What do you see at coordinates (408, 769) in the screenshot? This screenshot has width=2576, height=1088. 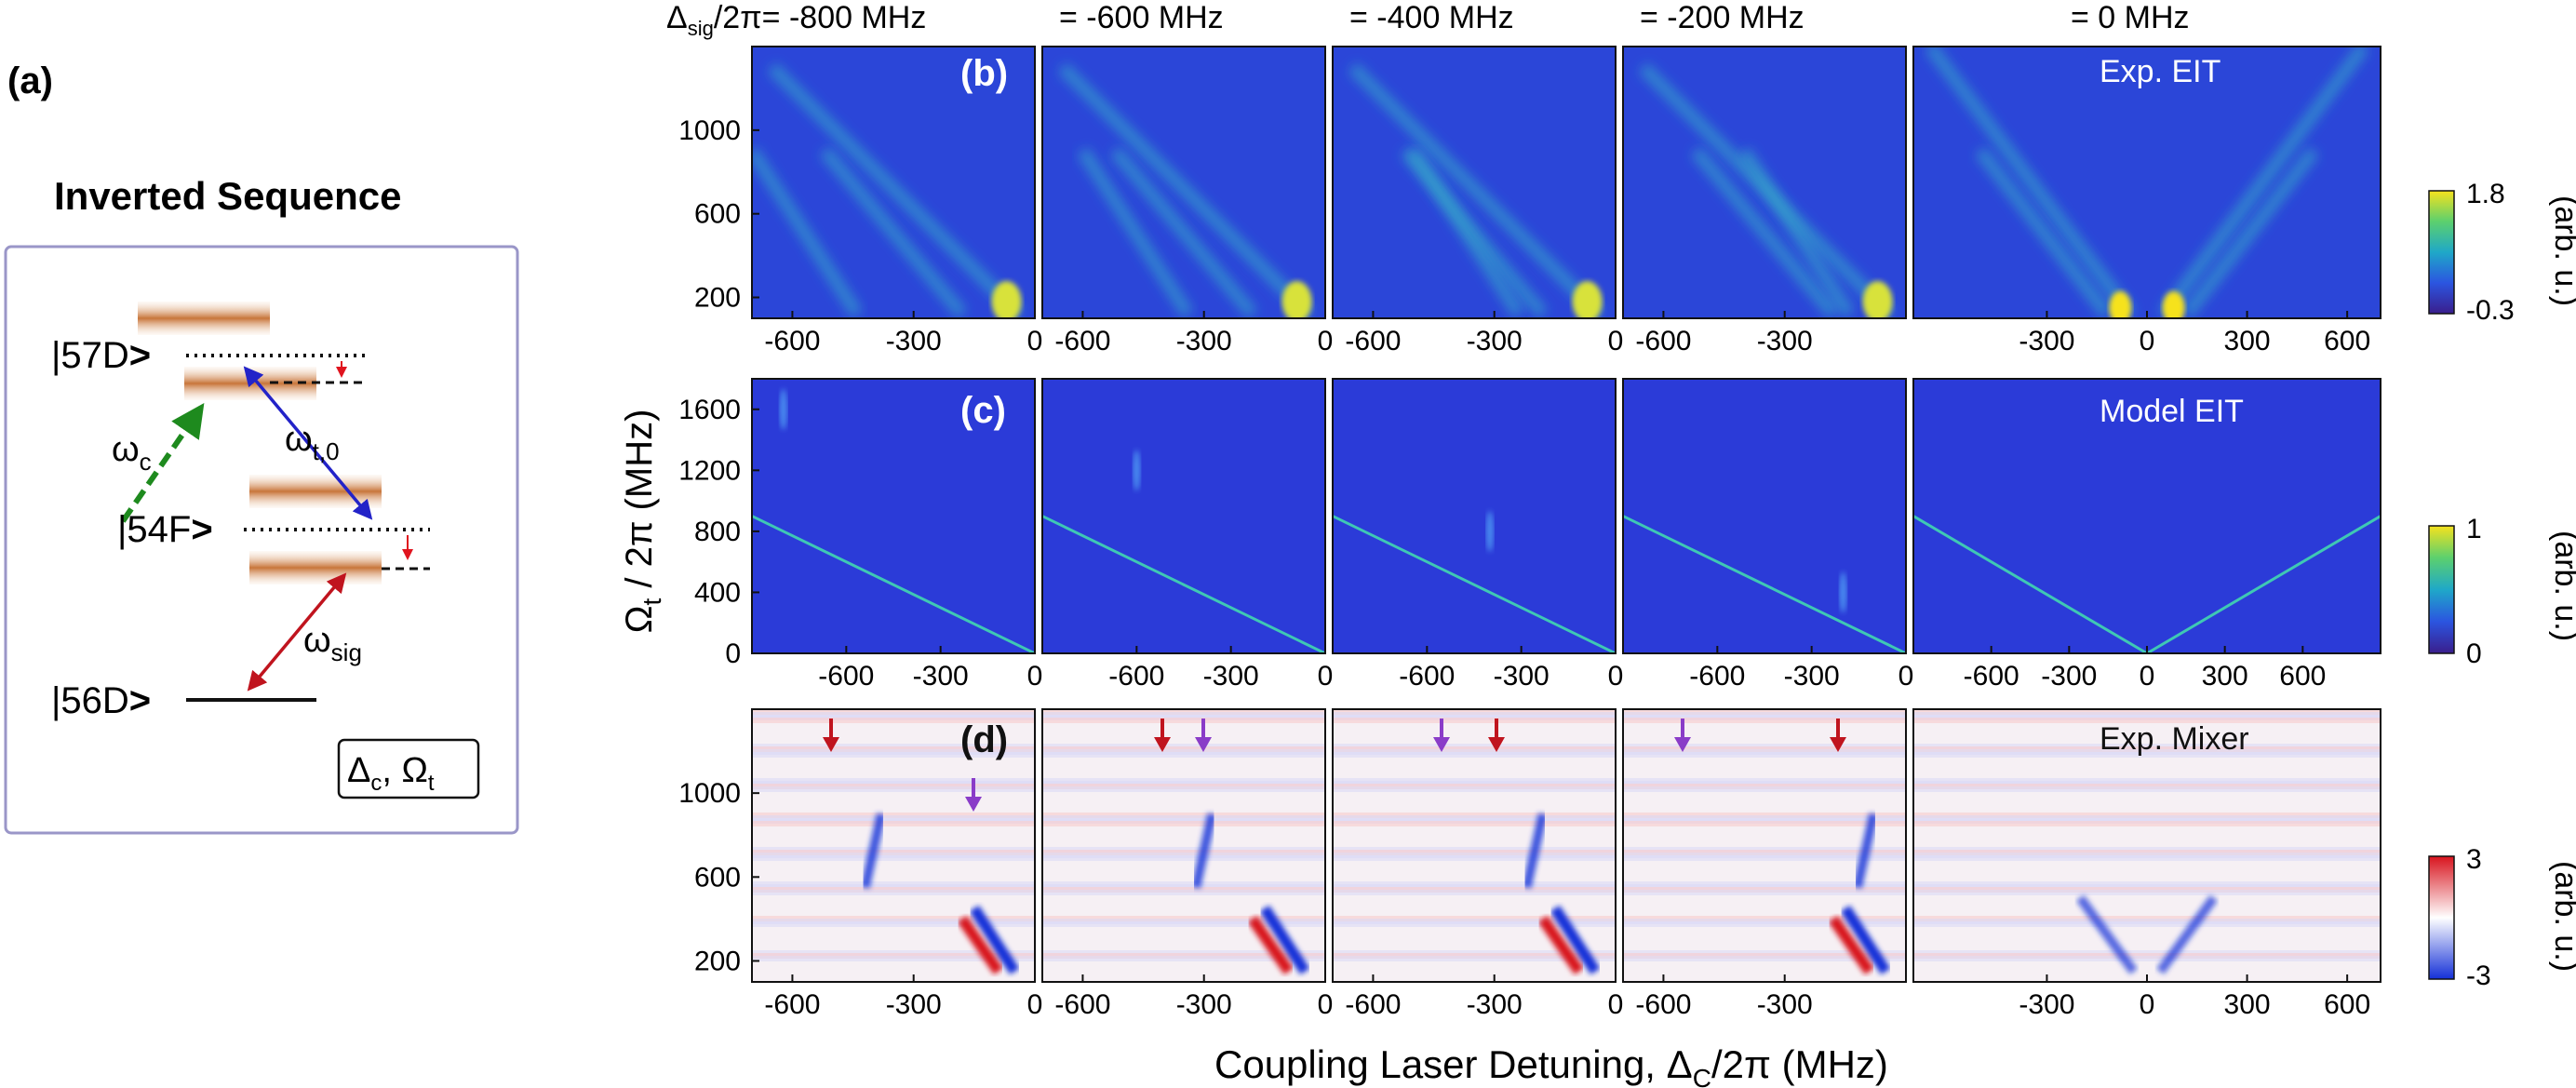 I see `control-params-box` at bounding box center [408, 769].